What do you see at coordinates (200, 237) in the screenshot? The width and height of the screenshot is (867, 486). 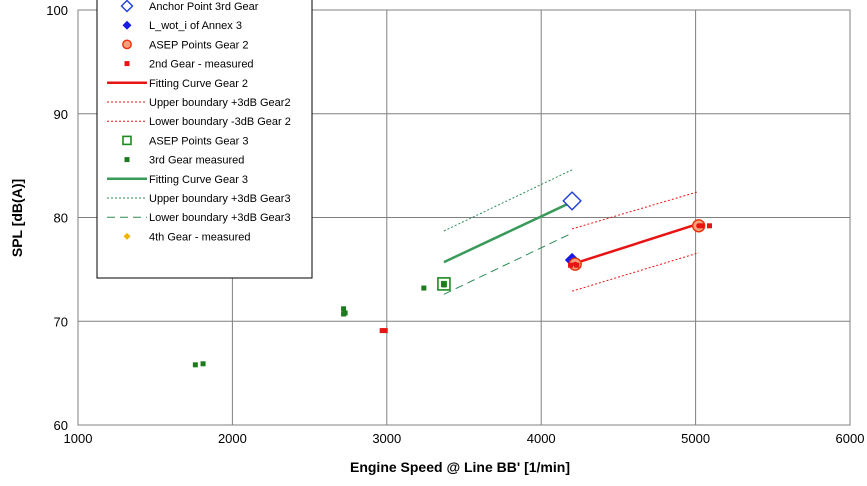 I see `legend-label: 4th Gear - measured` at bounding box center [200, 237].